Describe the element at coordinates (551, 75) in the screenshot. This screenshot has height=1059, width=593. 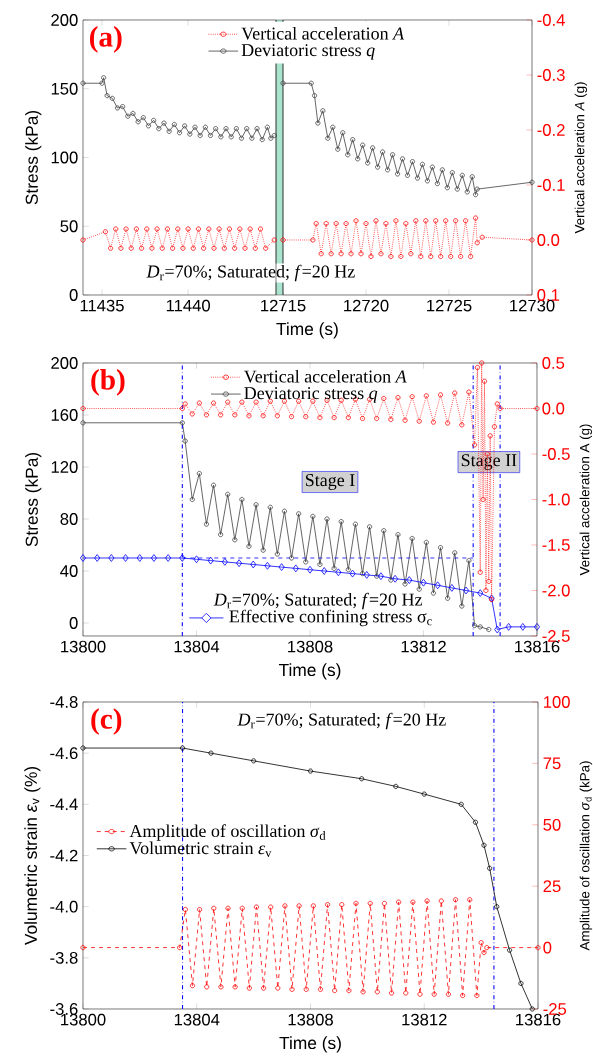
I see `y2-tick-label: -0.3` at that location.